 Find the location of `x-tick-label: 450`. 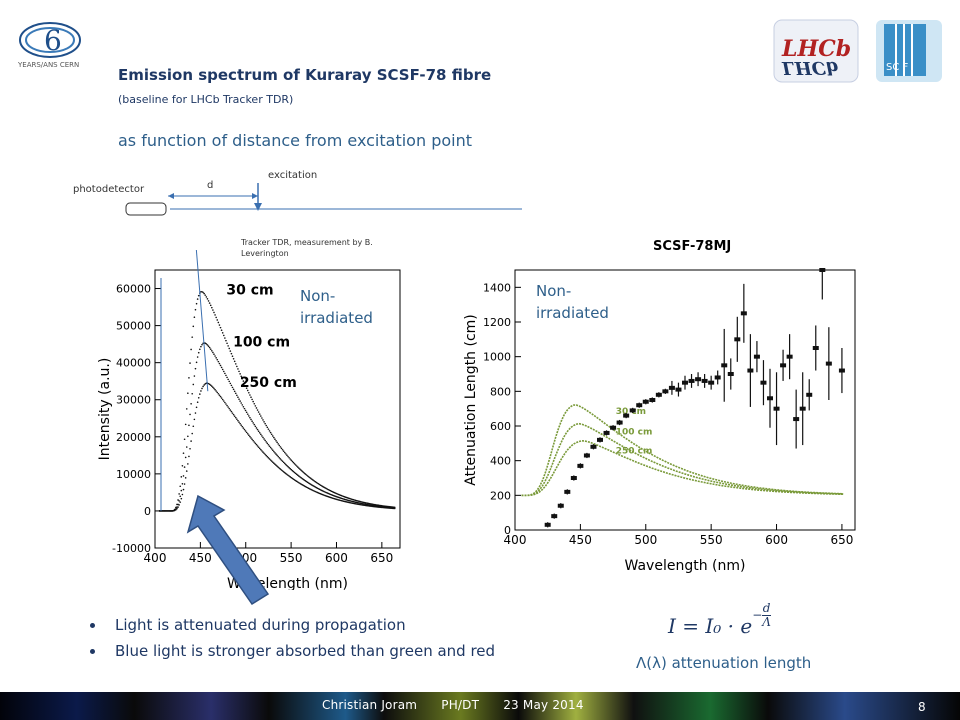

x-tick-label: 450 is located at coordinates (200, 558).